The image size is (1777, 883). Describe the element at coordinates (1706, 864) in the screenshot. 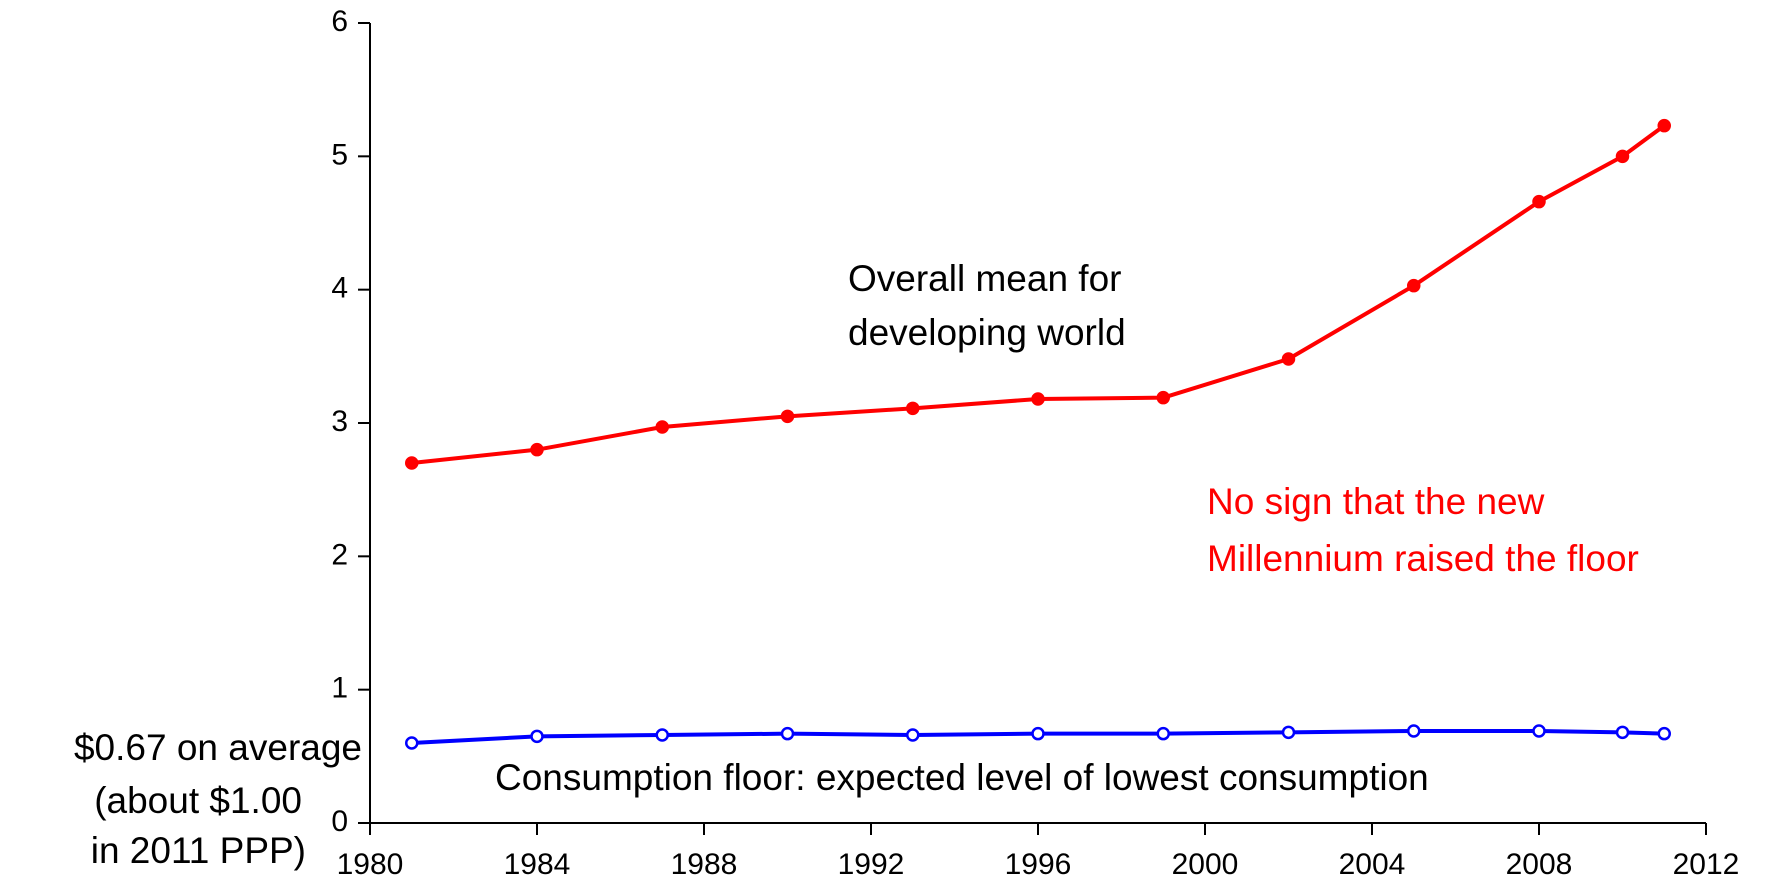

I see `x-tick-label: 2012` at that location.